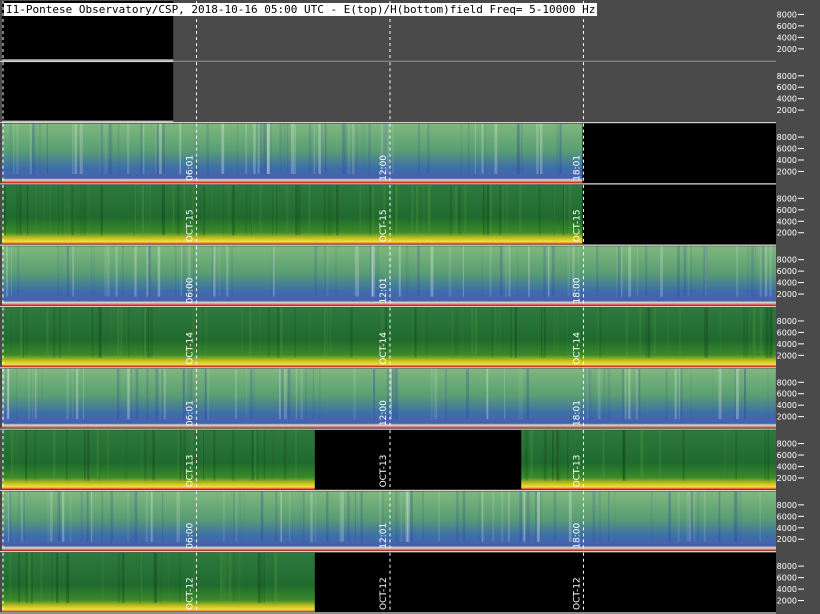  I want to click on strip-oct-15-h: OCT-15 OCT-15 OCT-15 2000 4000 6000 8000, so click(402, 215).